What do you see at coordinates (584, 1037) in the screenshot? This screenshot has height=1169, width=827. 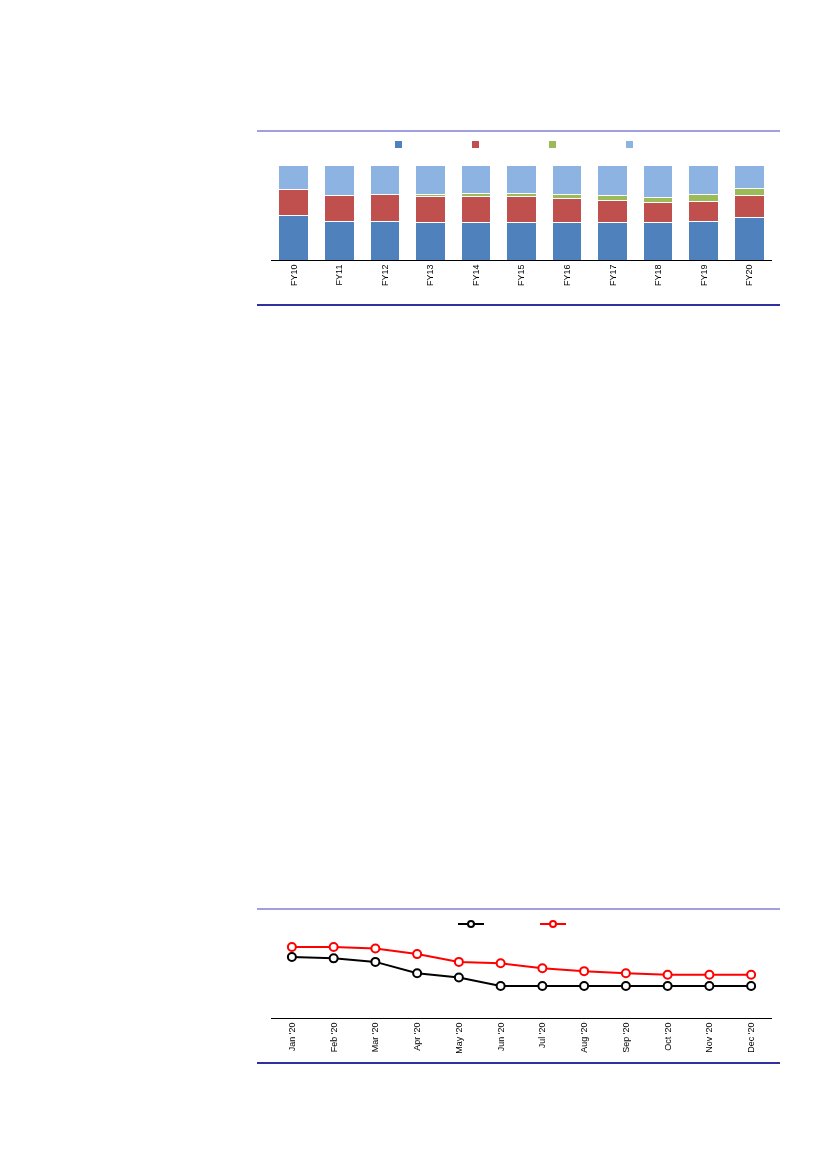 I see `x-tick-label: Aug '20` at bounding box center [584, 1037].